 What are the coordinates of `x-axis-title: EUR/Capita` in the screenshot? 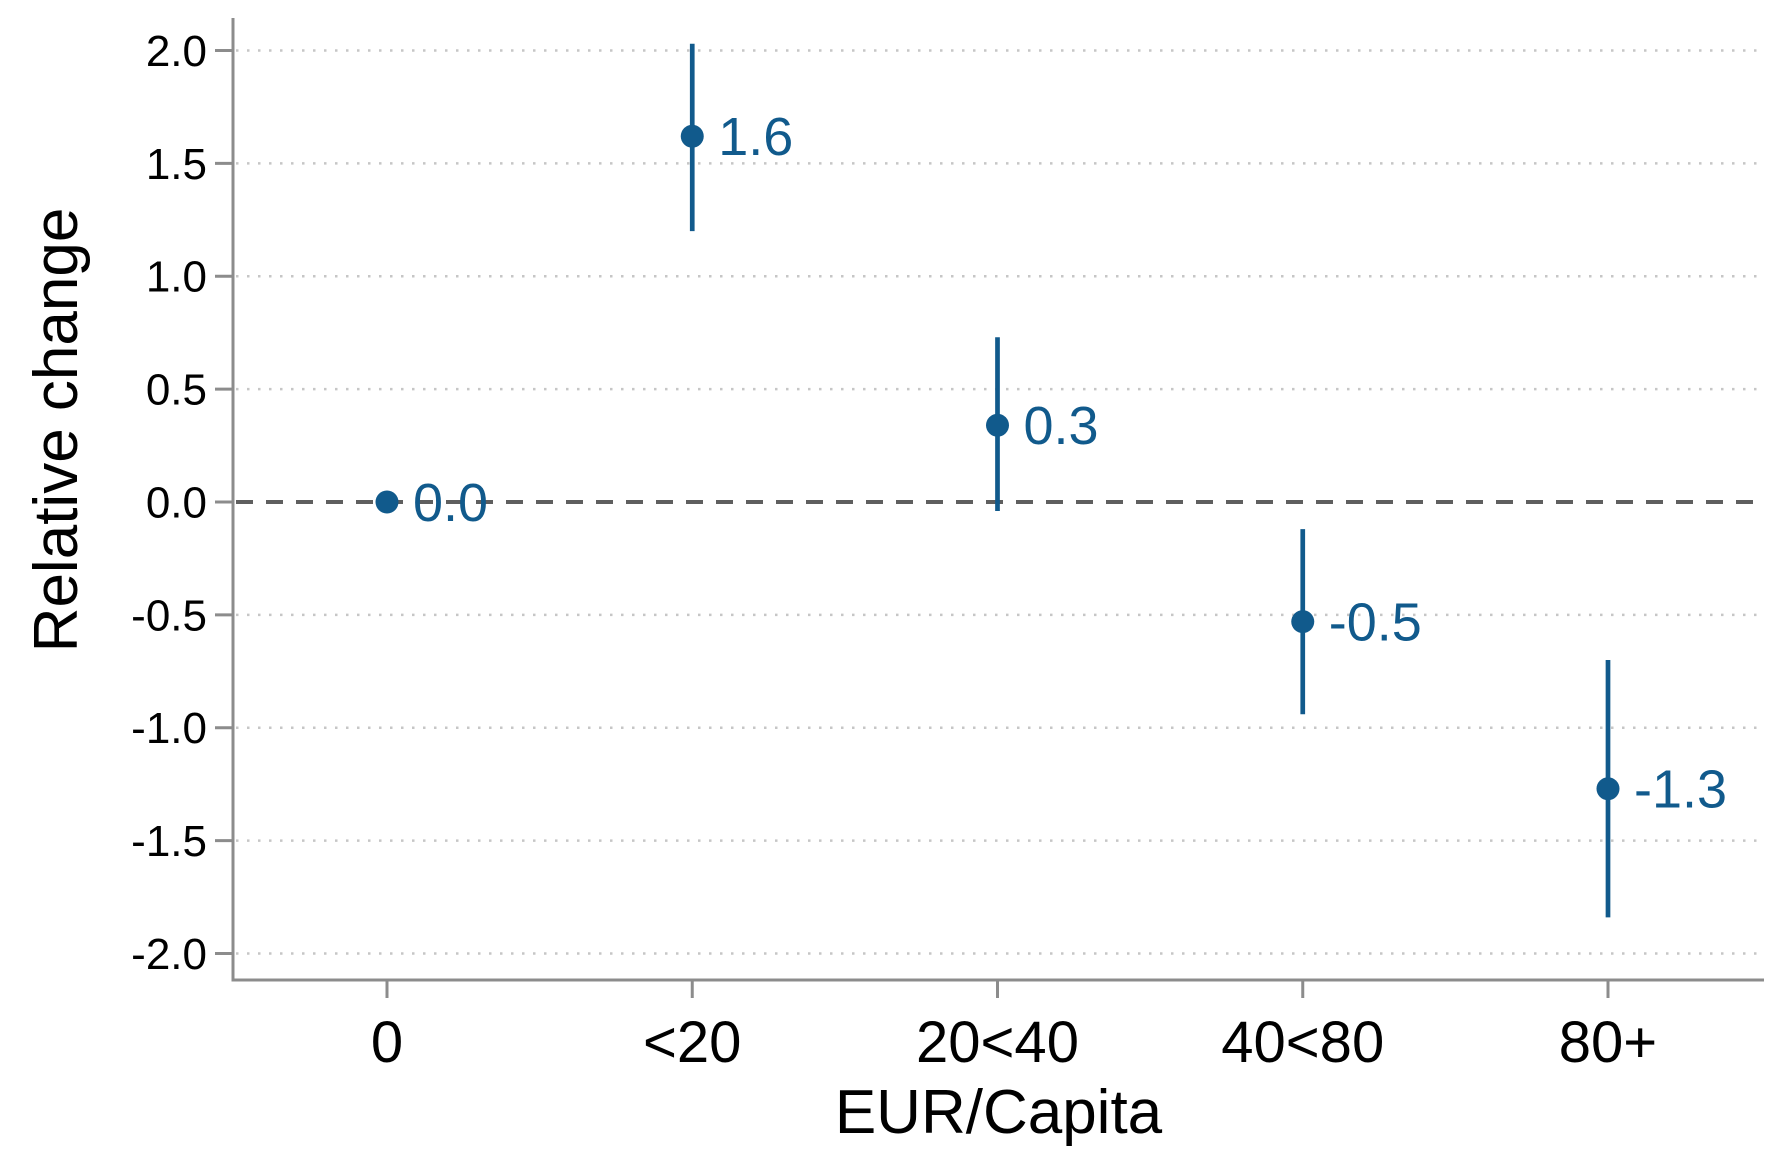 It's located at (998, 1112).